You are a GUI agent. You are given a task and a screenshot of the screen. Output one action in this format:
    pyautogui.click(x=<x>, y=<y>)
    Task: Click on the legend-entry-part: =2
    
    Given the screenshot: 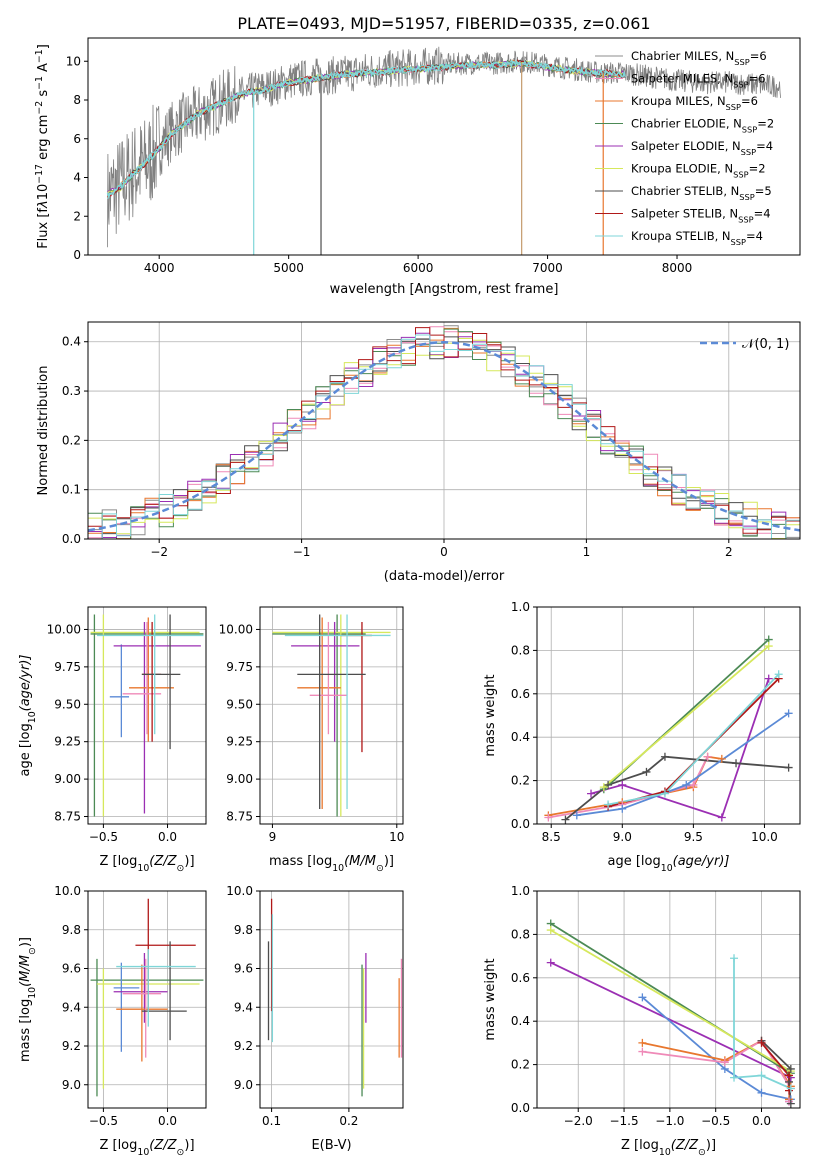 What is the action you would take?
    pyautogui.click(x=757, y=169)
    